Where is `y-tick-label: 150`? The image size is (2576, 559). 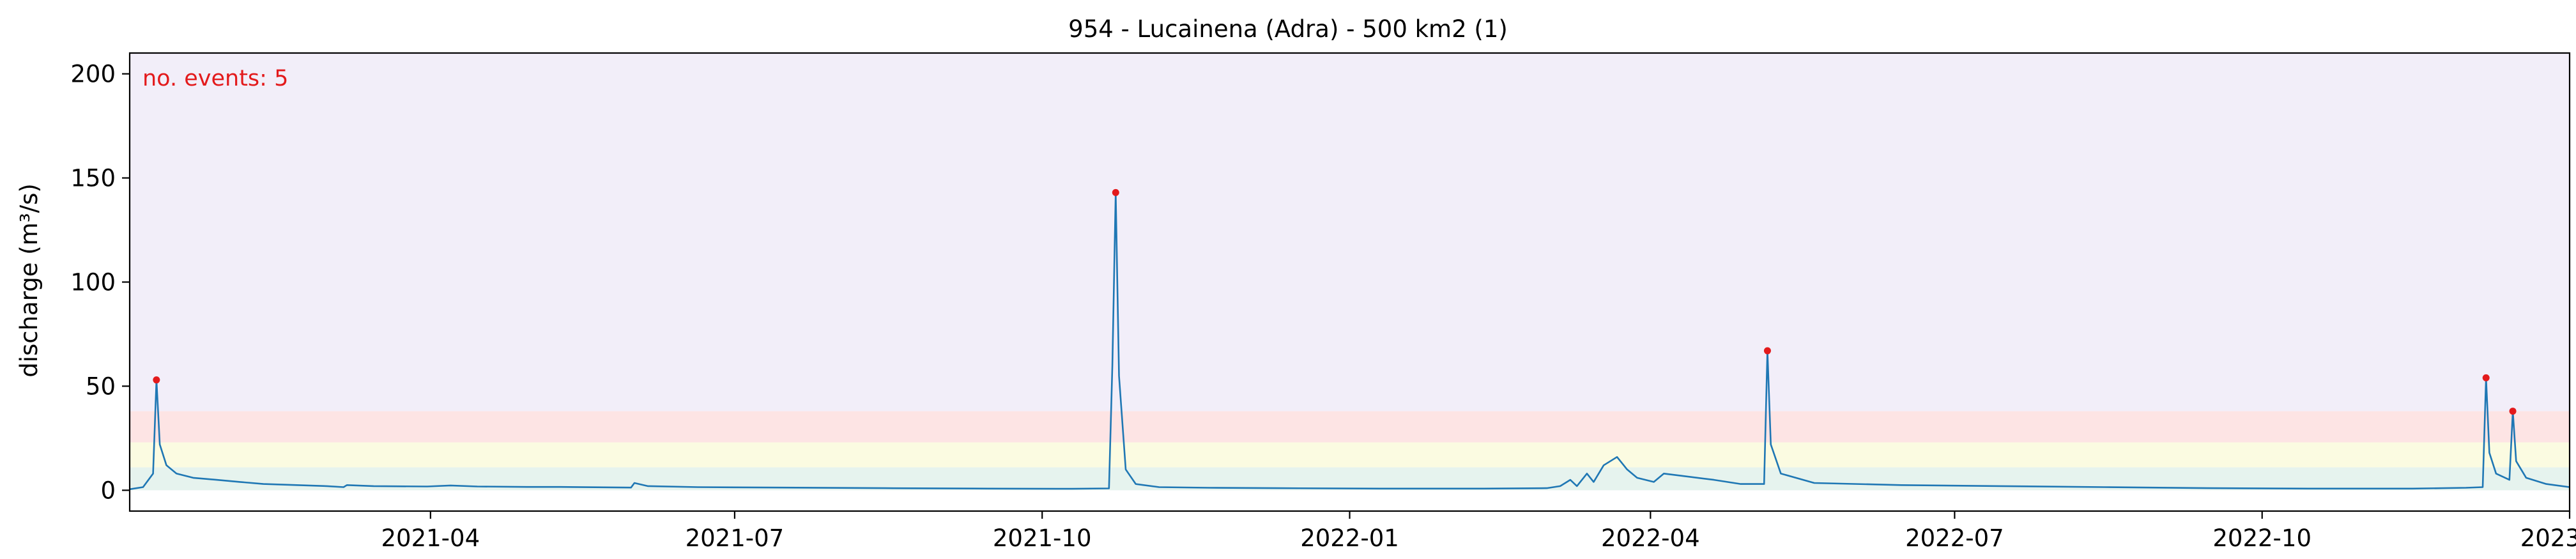
y-tick-label: 150 is located at coordinates (93, 179).